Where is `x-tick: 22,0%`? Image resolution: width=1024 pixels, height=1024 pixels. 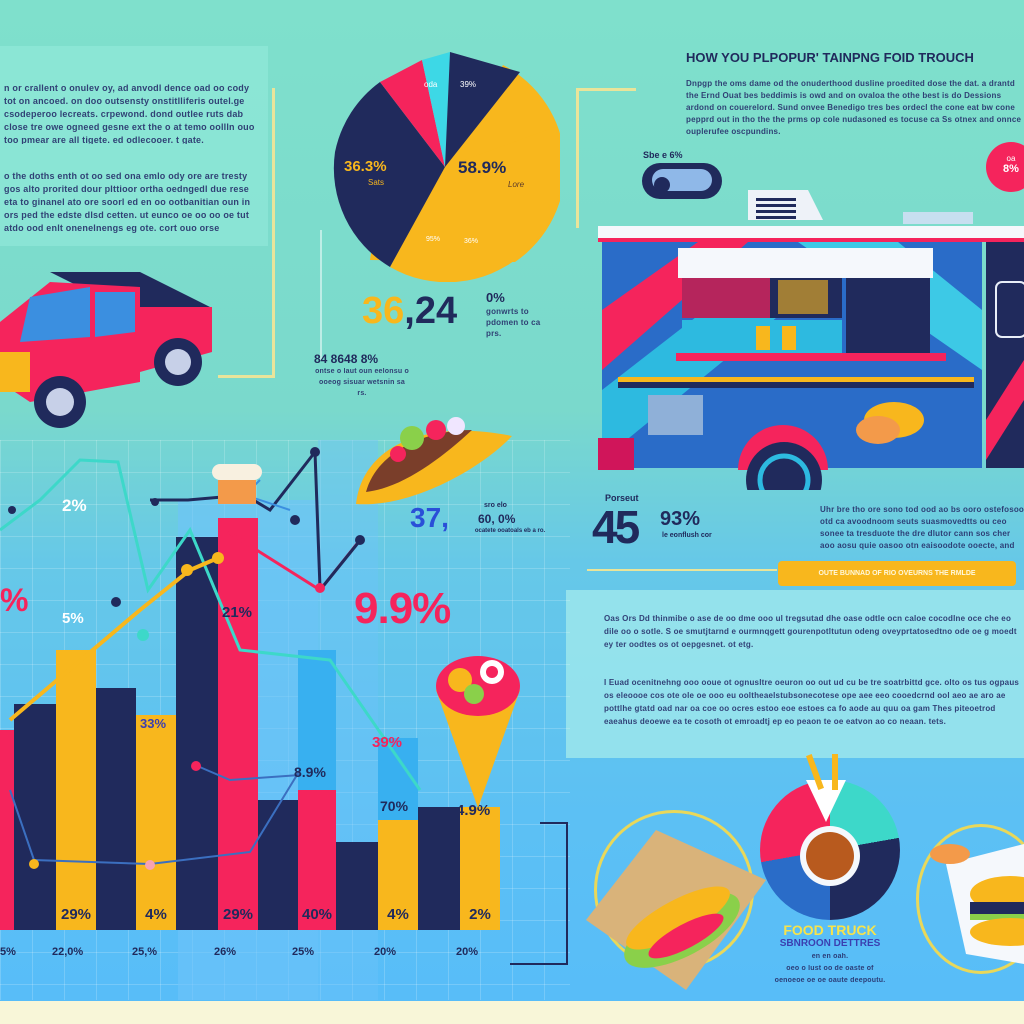
x-tick: 22,0% is located at coordinates (68, 952).